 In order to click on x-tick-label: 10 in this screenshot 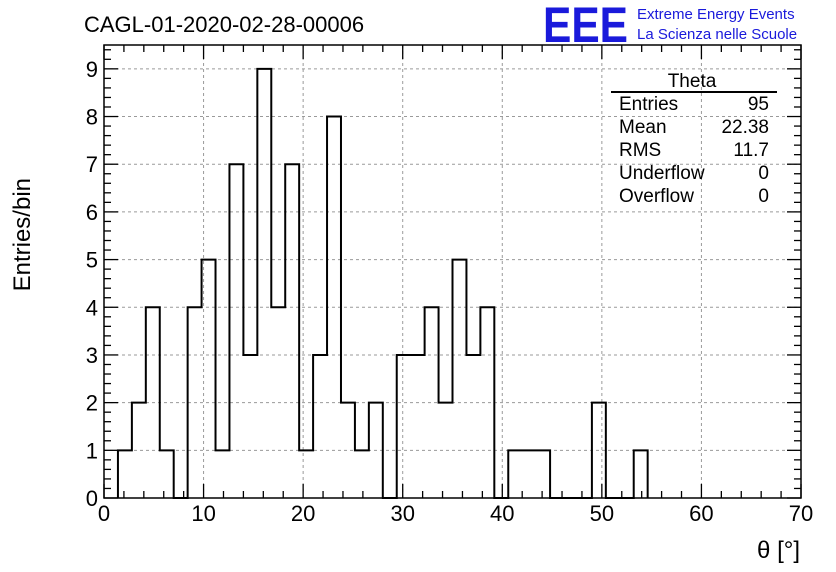, I will do `click(203, 513)`.